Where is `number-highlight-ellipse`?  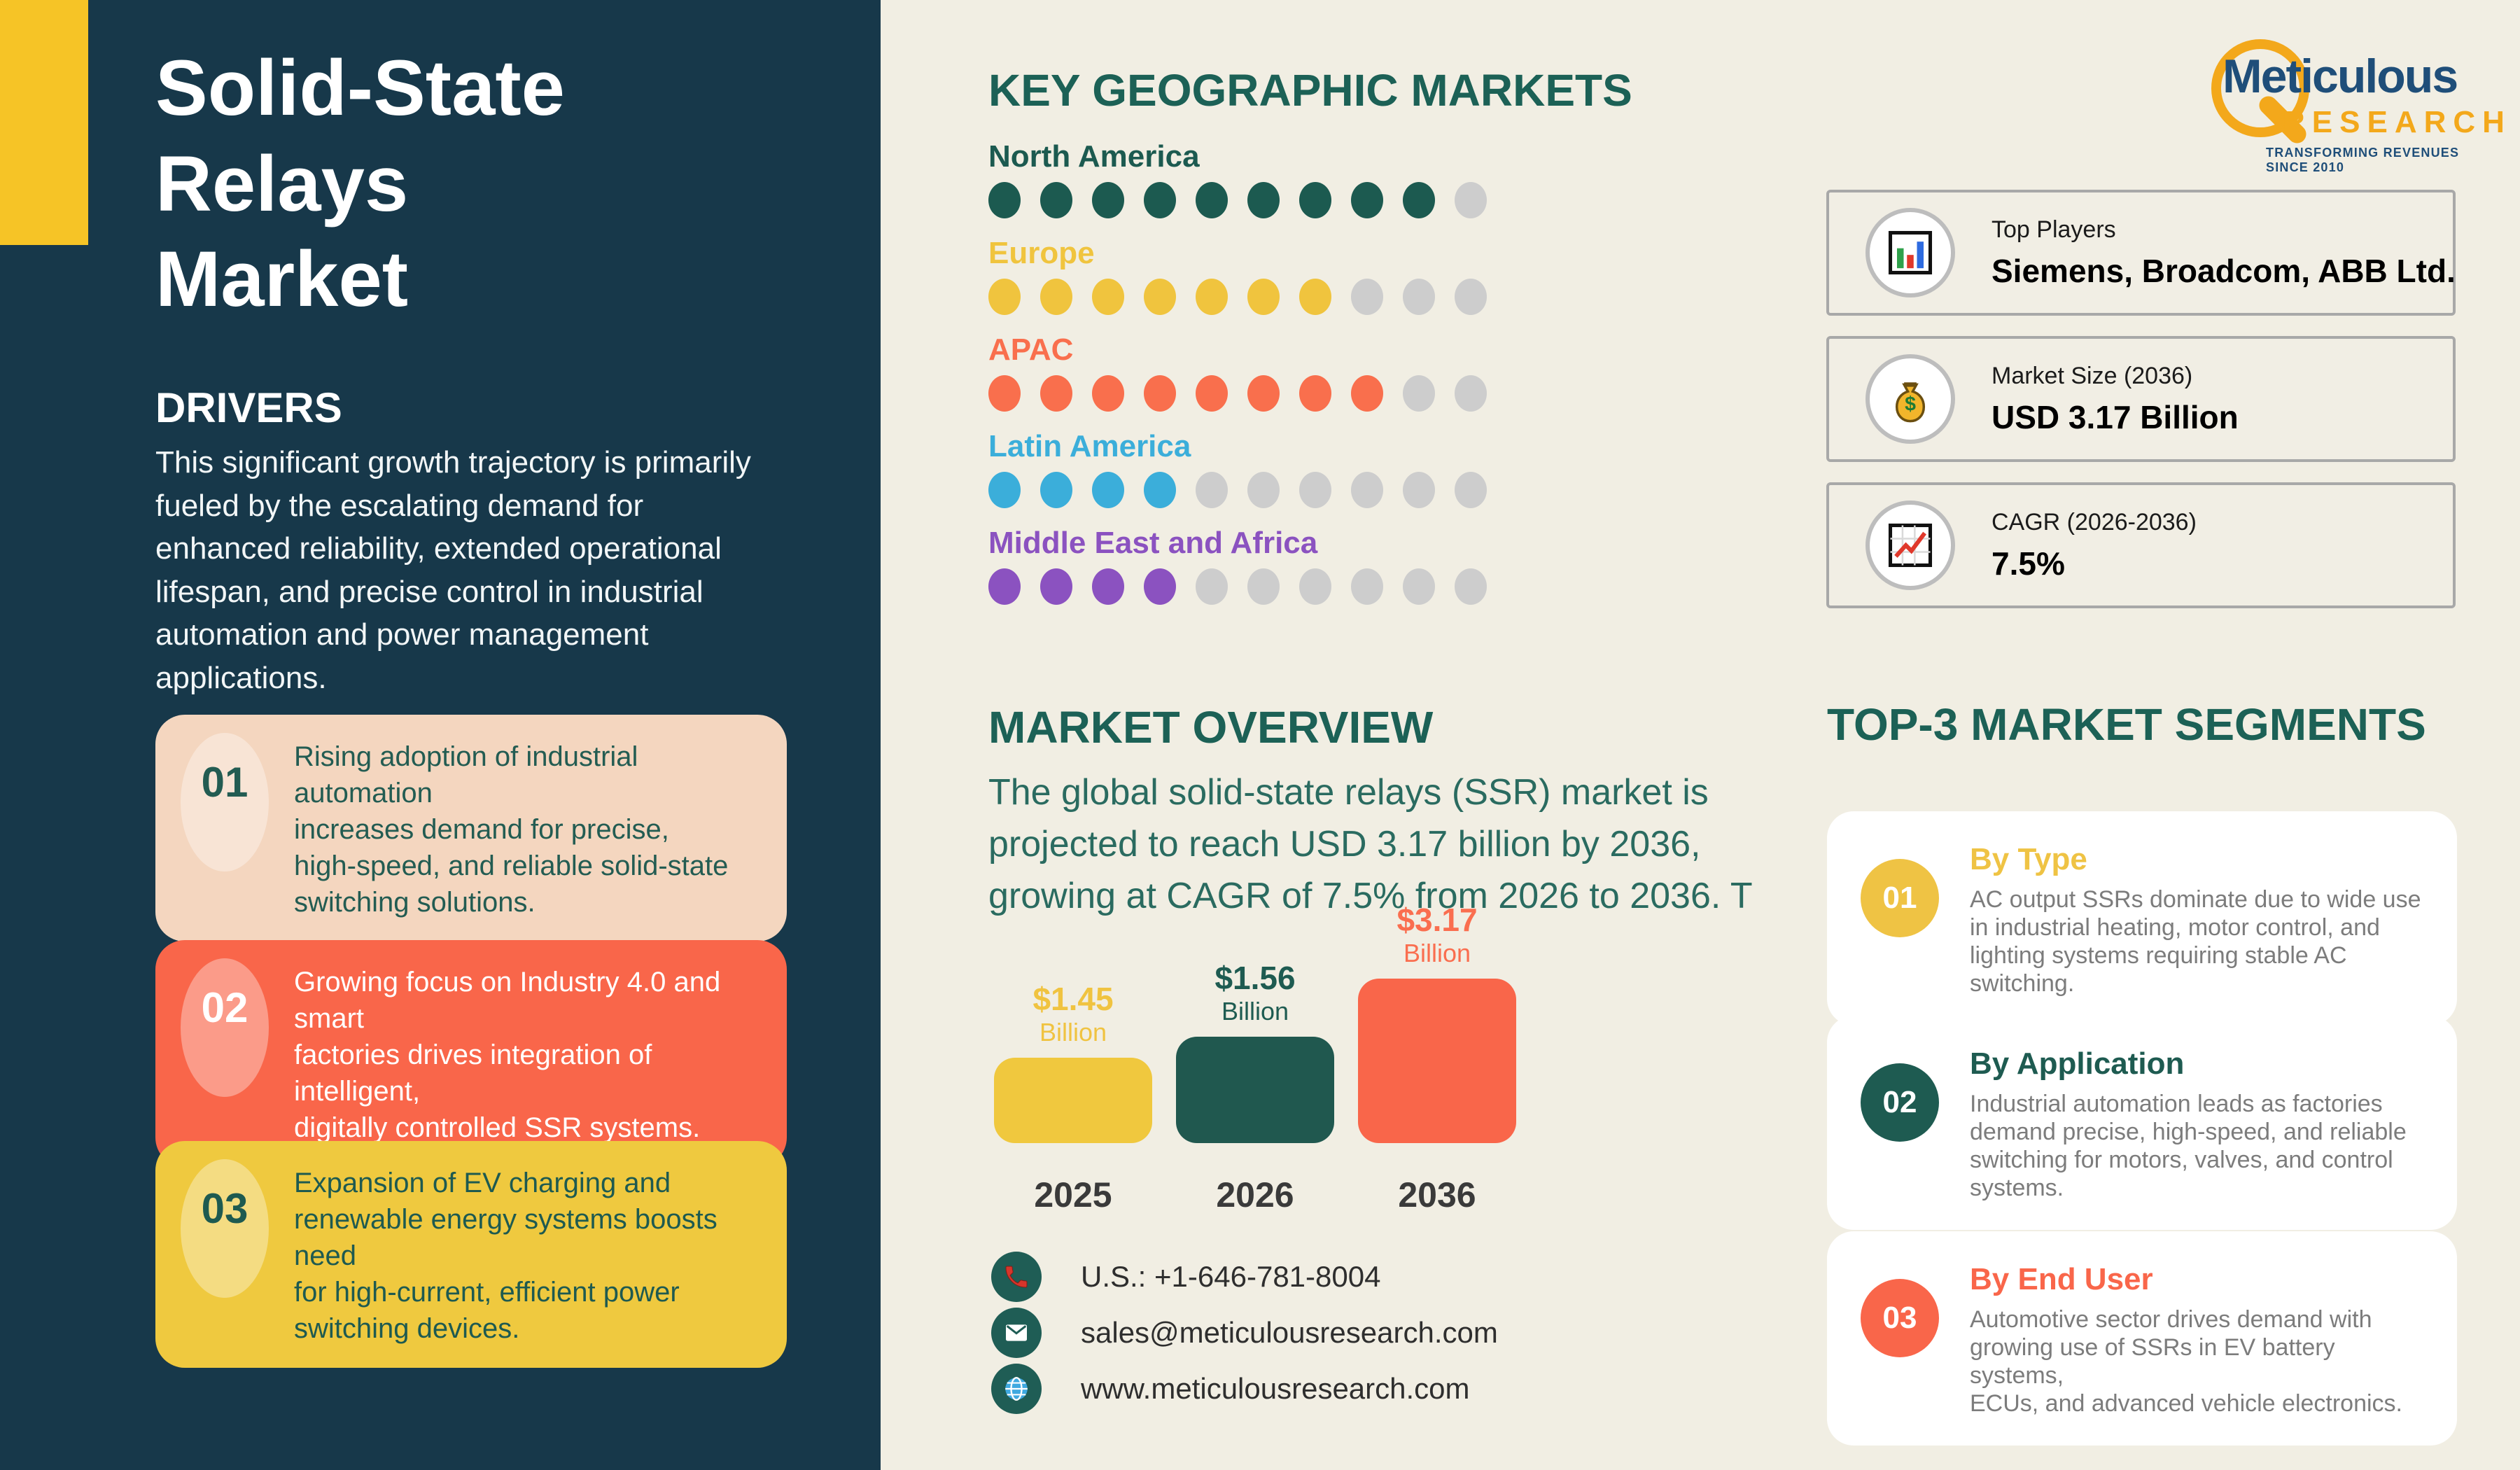 number-highlight-ellipse is located at coordinates (225, 1228).